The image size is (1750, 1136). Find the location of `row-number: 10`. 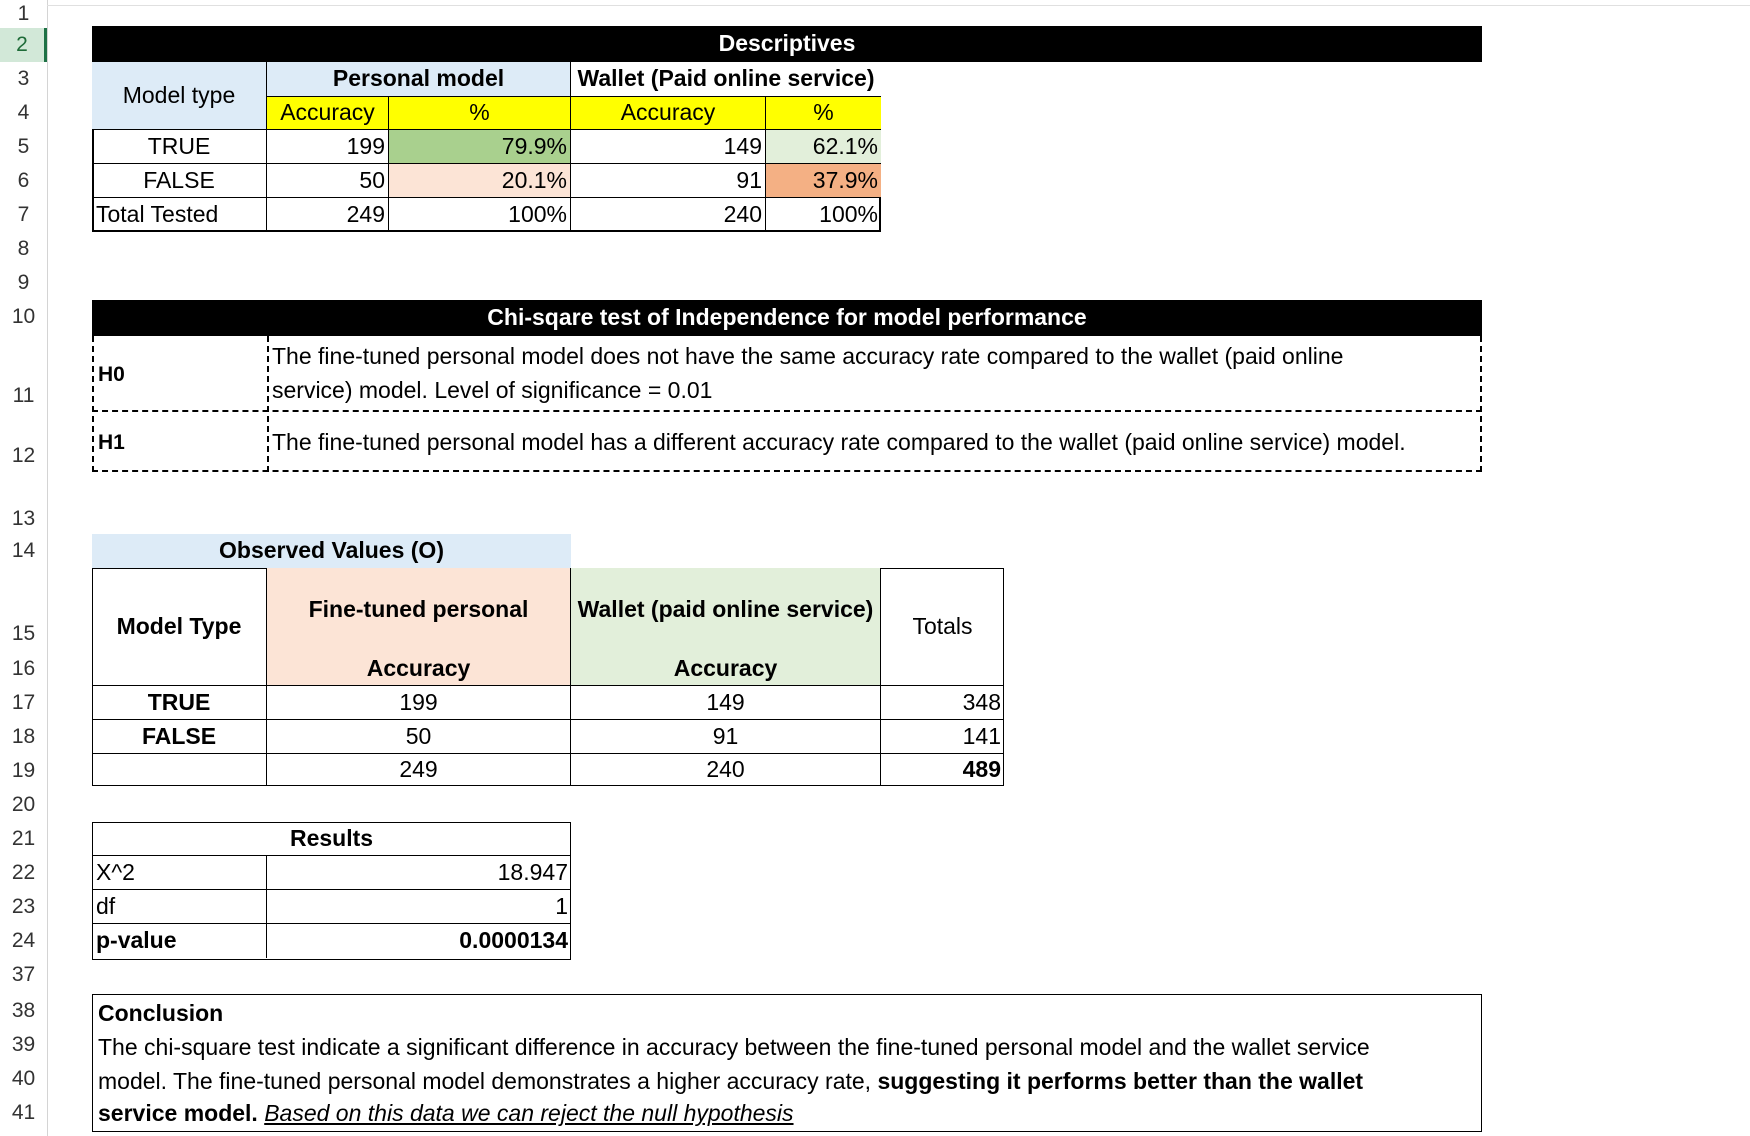

row-number: 10 is located at coordinates (23, 316).